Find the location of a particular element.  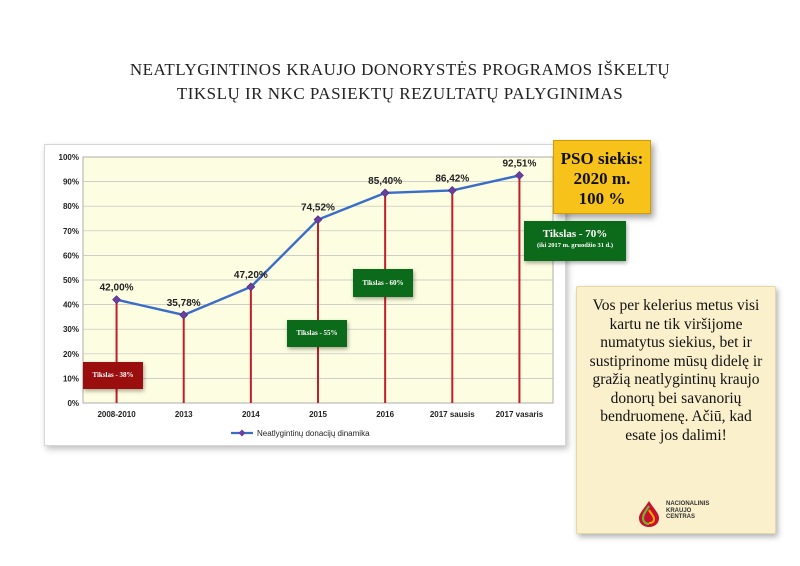

who-goal-line-3: 100 % is located at coordinates (602, 198).